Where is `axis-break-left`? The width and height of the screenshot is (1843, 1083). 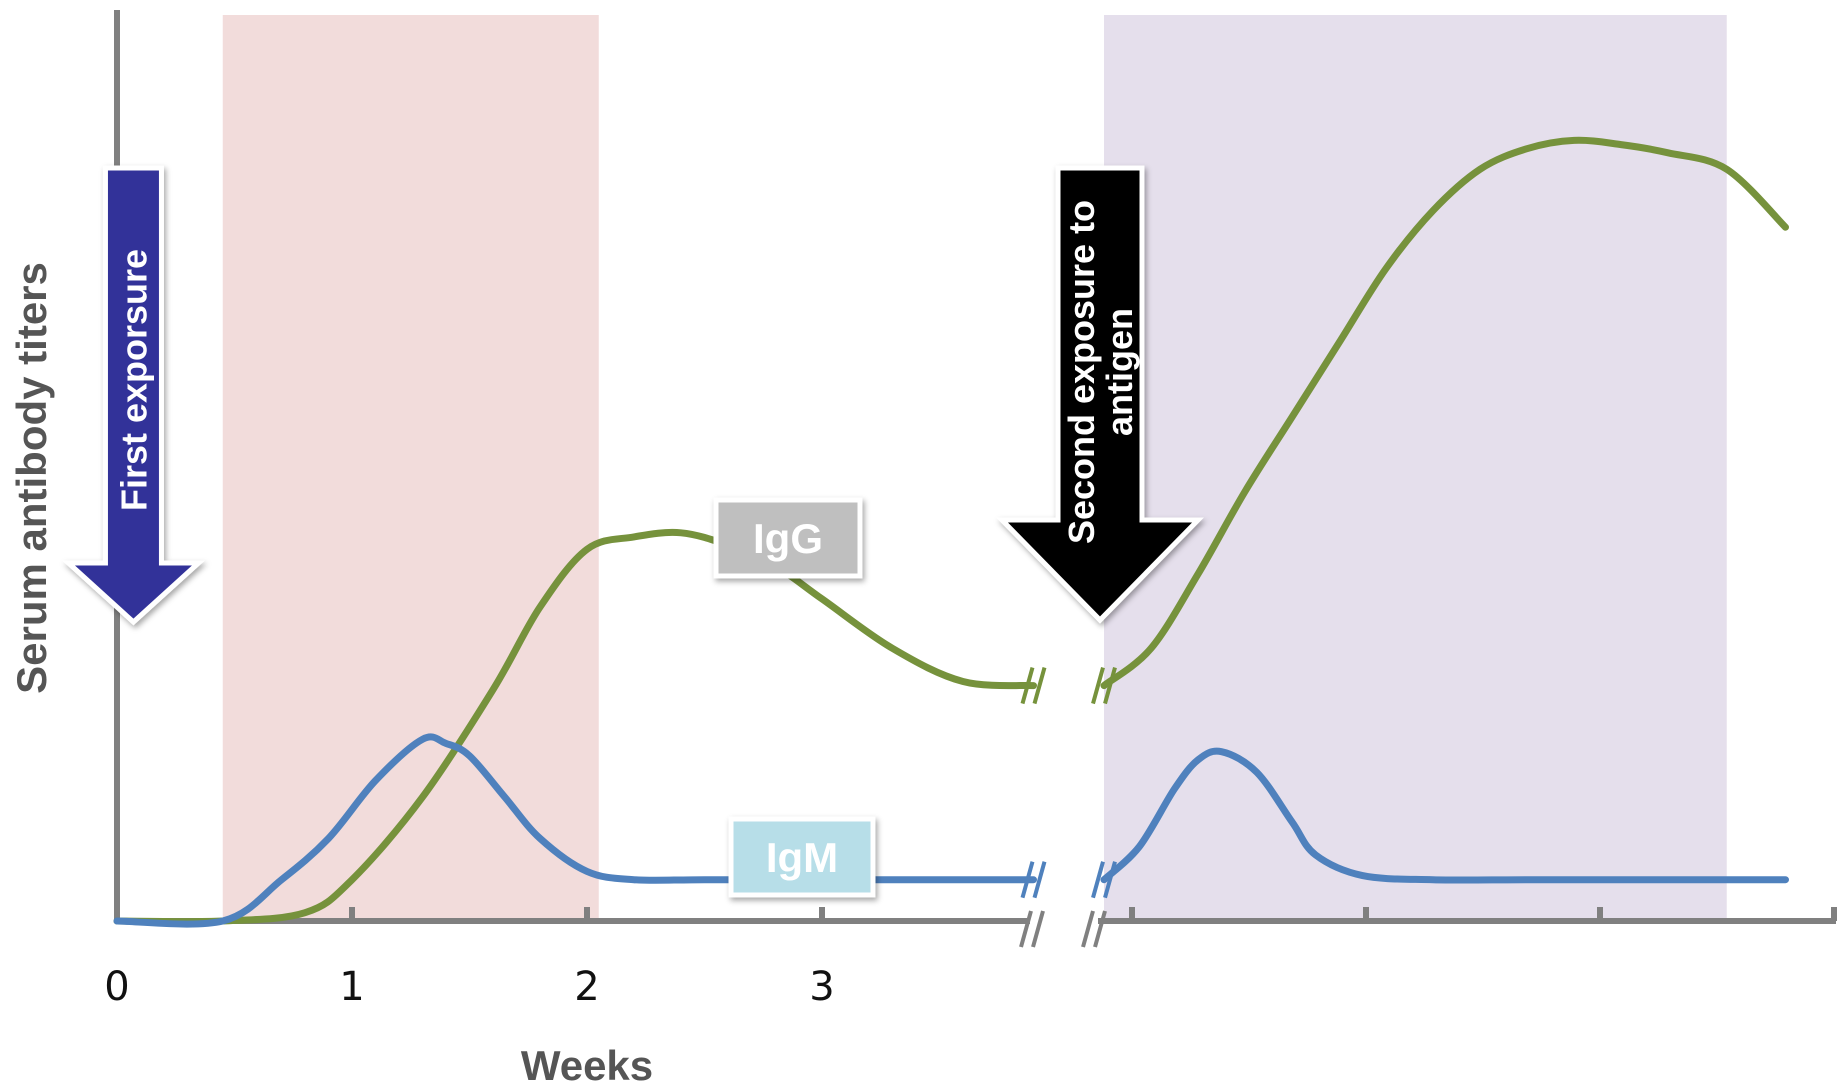 axis-break-left is located at coordinates (1032, 929).